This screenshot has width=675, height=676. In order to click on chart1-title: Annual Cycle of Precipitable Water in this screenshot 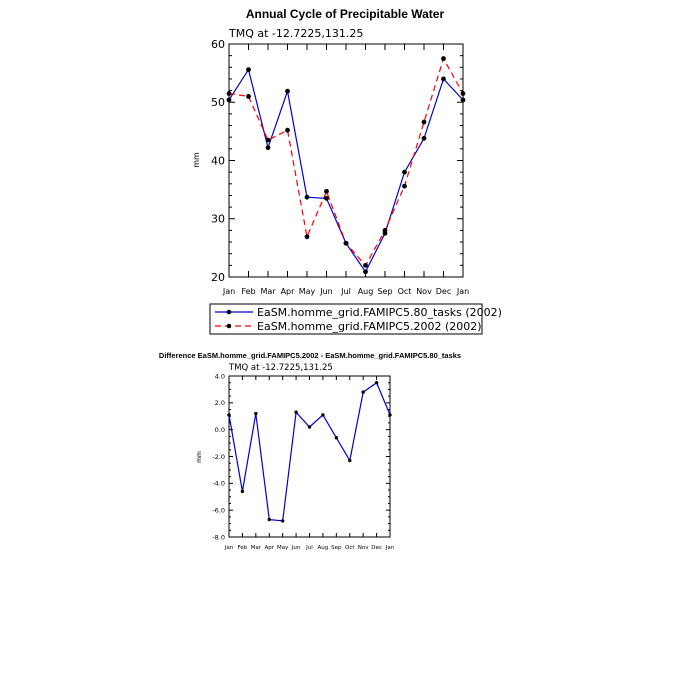, I will do `click(345, 14)`.